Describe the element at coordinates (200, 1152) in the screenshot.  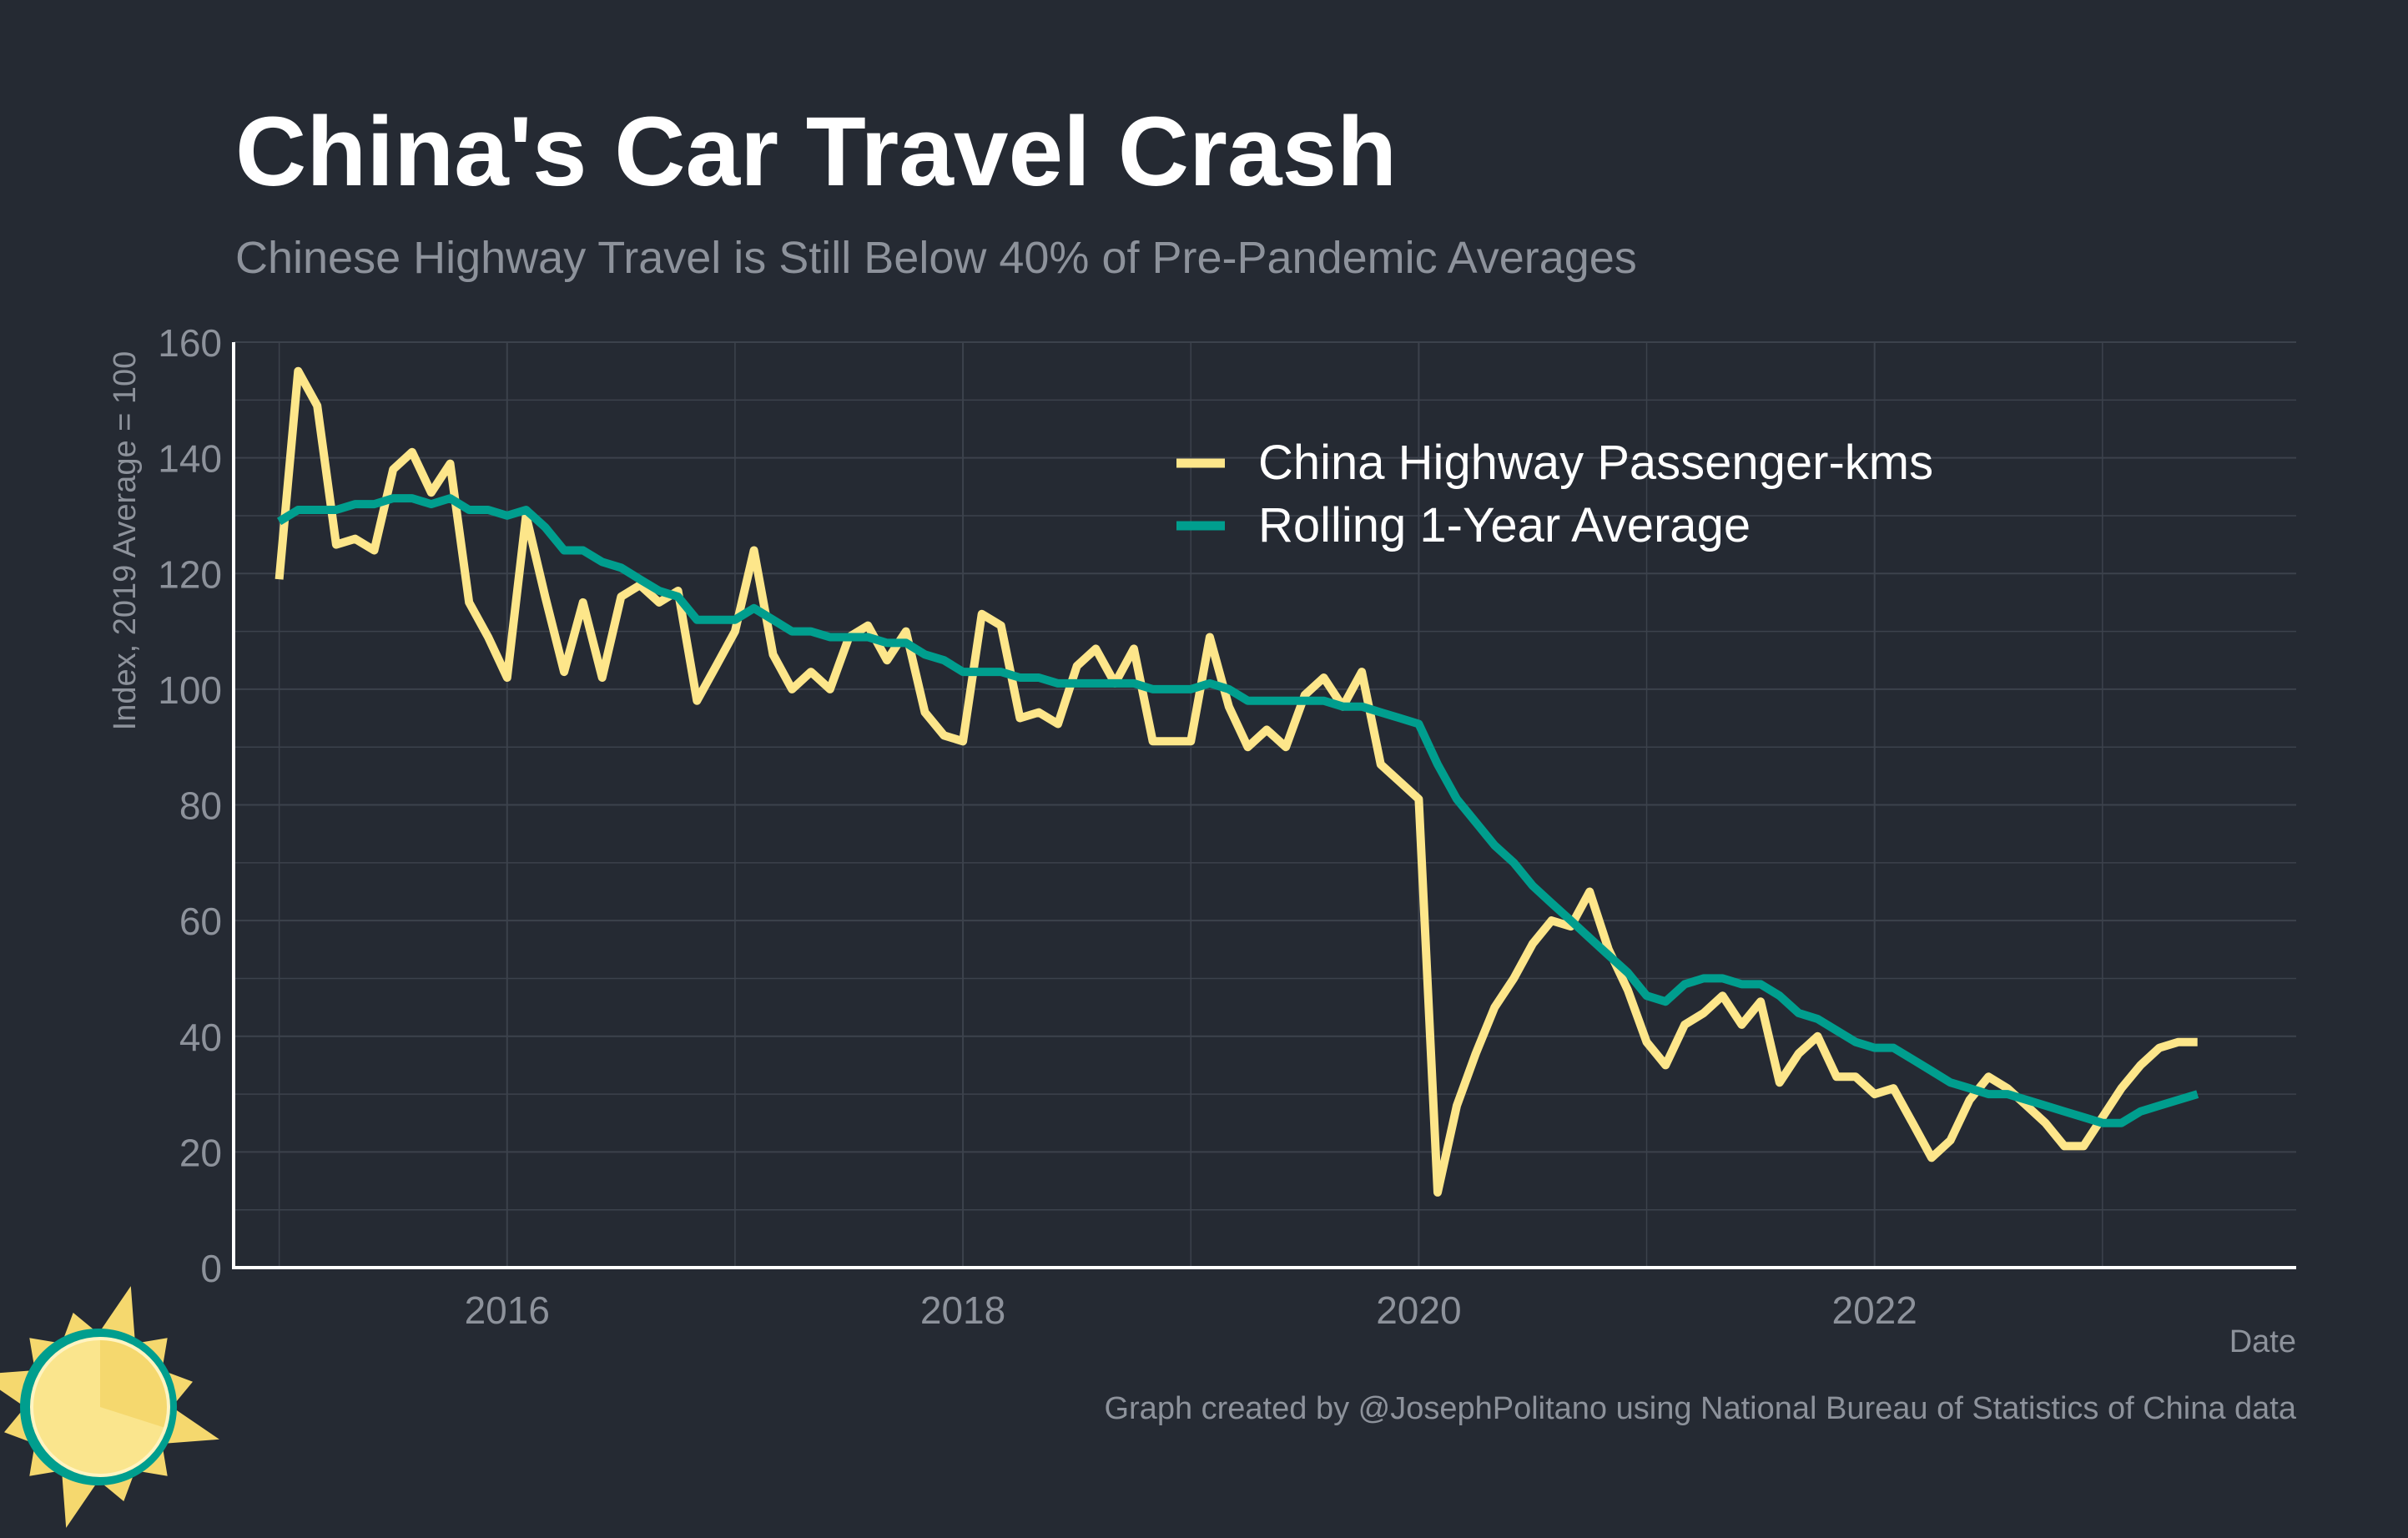
I see `y-tick-label: 20` at that location.